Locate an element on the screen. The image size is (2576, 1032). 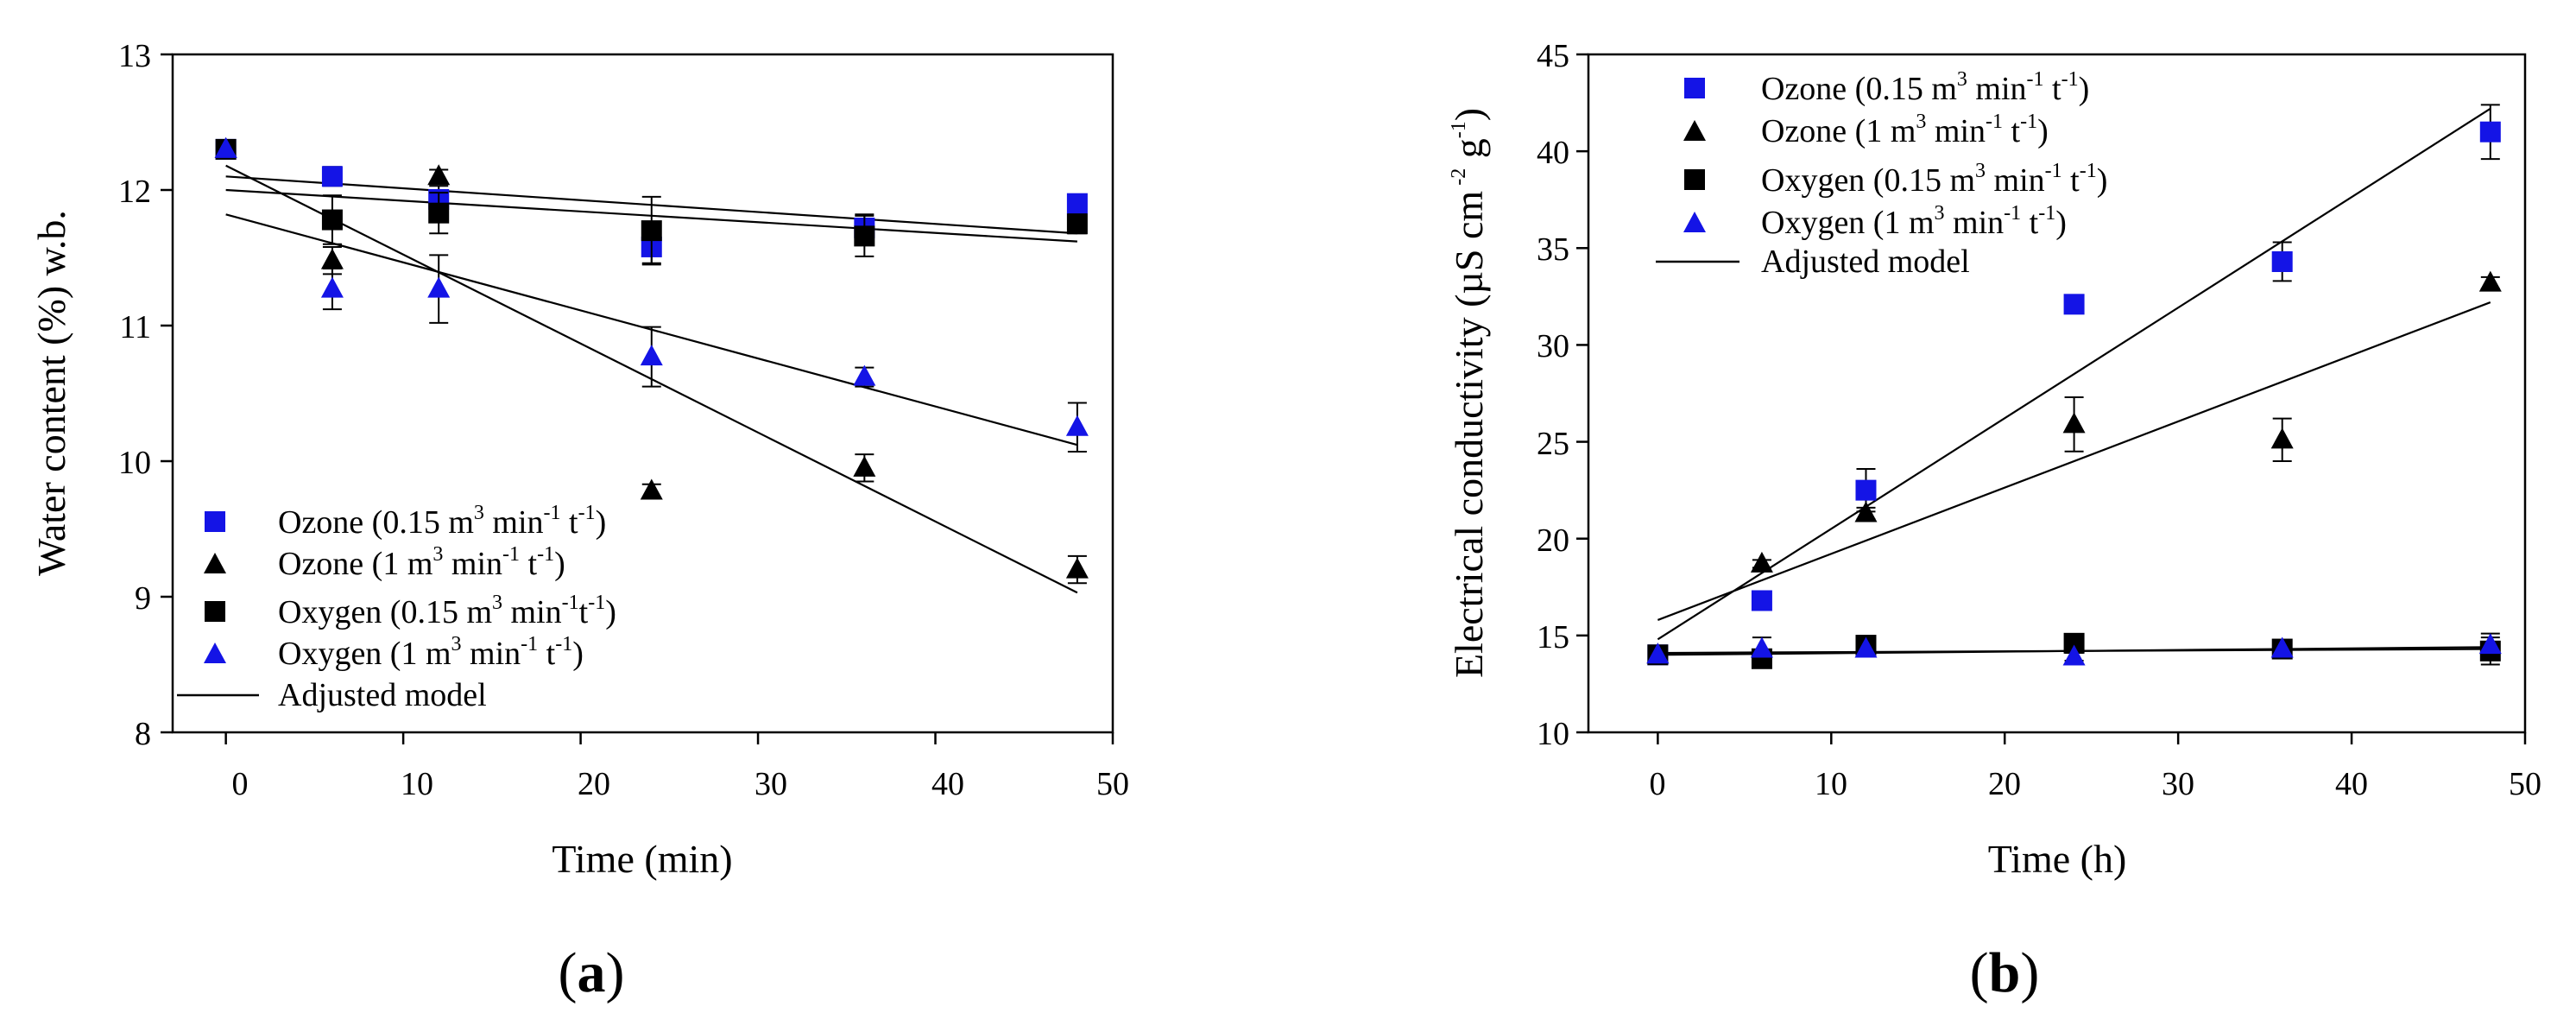
panel-label-a: (a) is located at coordinates (592, 973).